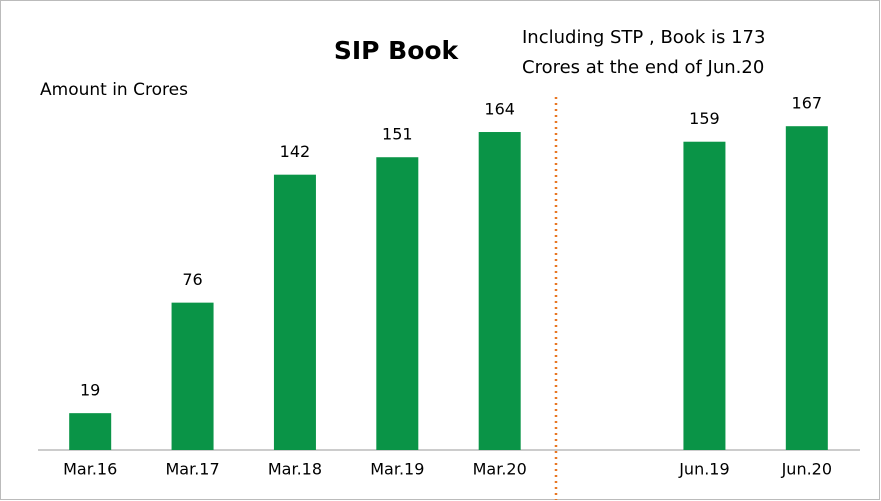 The width and height of the screenshot is (881, 501). I want to click on data-label: 76, so click(192, 279).